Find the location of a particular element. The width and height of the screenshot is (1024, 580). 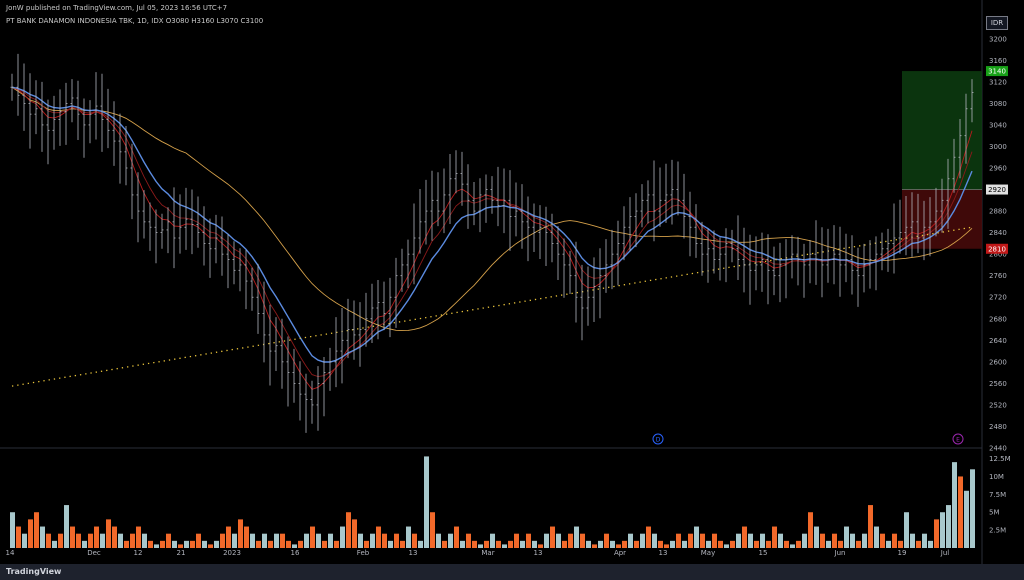

dividend-marker-letter: D is located at coordinates (658, 440).